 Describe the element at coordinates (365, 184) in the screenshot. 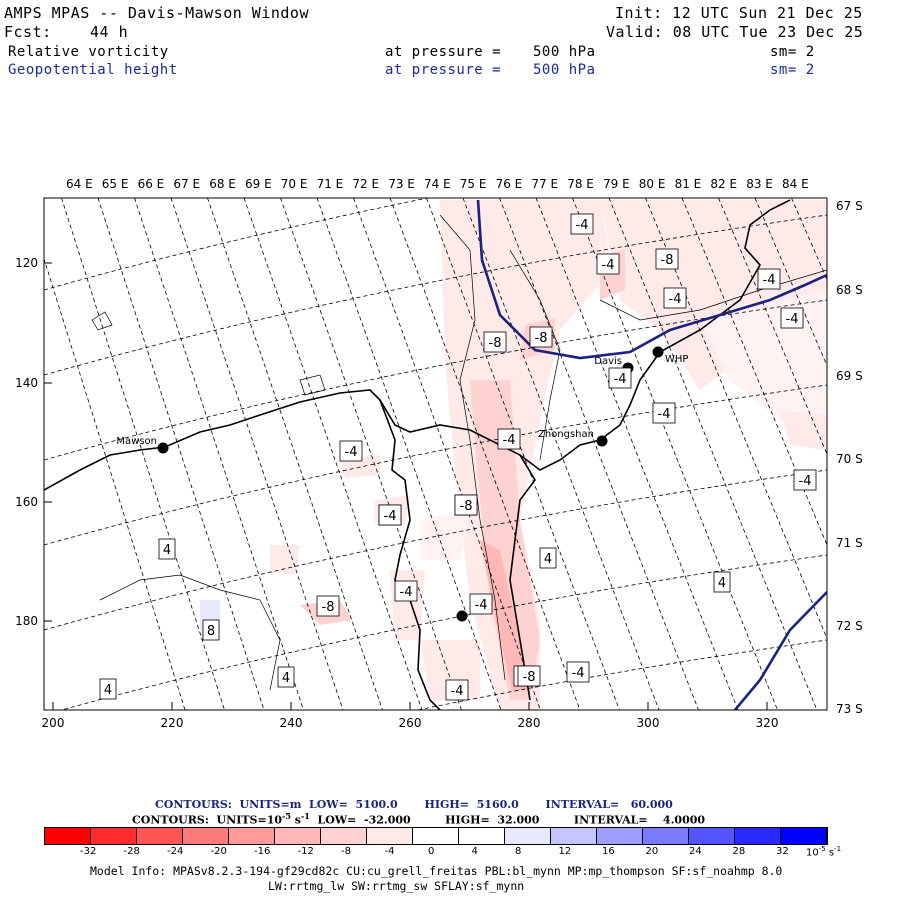

I see `lon-label: 72 E` at that location.